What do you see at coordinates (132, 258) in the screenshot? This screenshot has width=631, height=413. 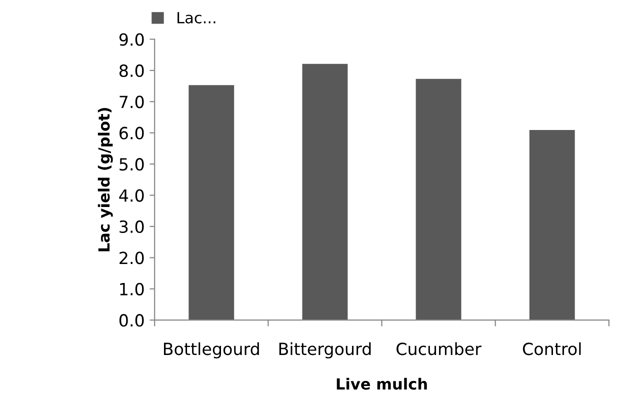 I see `y-tick-label: 2.0` at bounding box center [132, 258].